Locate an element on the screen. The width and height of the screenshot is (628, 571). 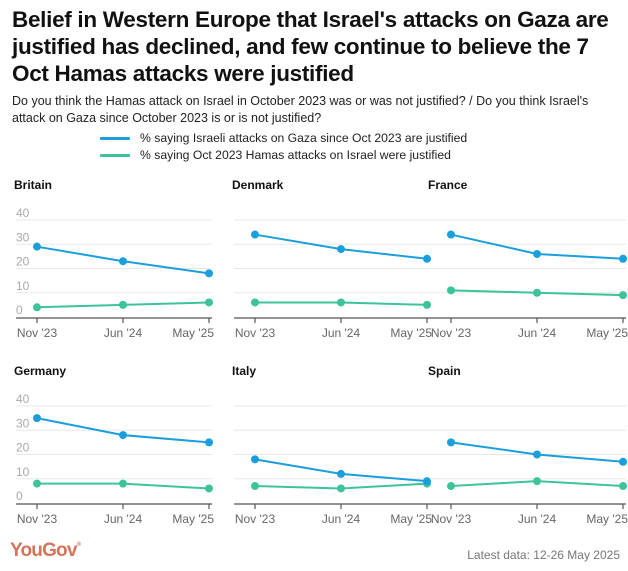
legend-swatch-hamas is located at coordinates (115, 155).